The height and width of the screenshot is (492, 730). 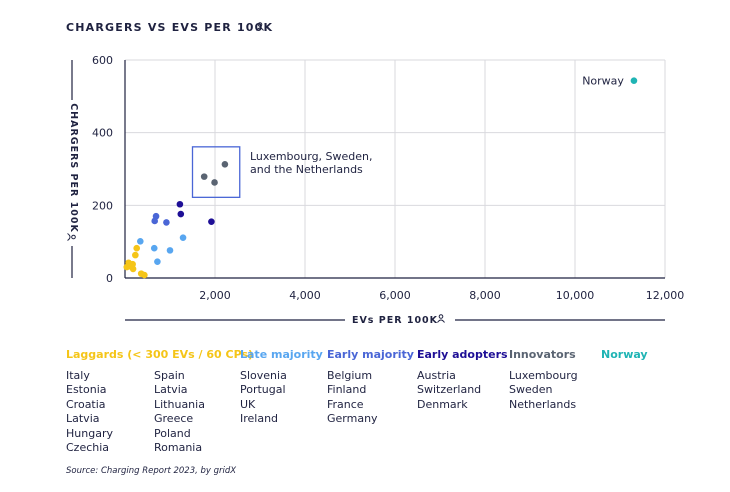 I want to click on y-tick-label: 600, so click(x=102, y=60).